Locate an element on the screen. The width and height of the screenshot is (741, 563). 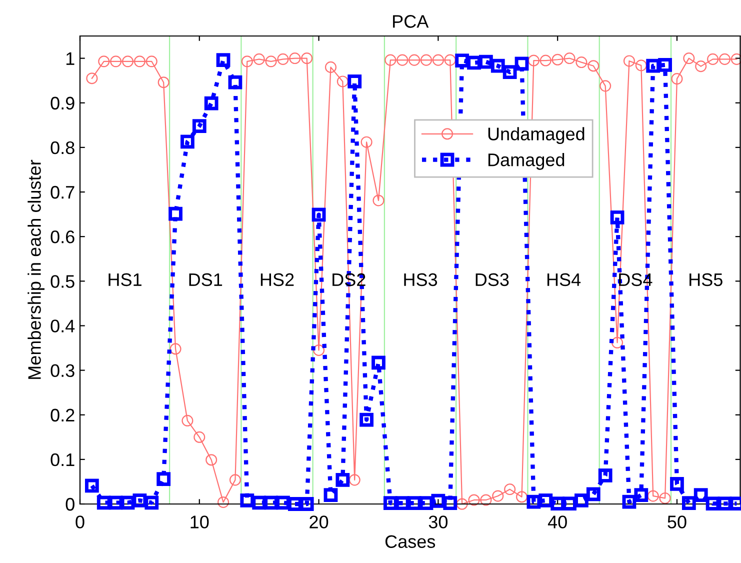
legend-label: Undamaged is located at coordinates (536, 135).